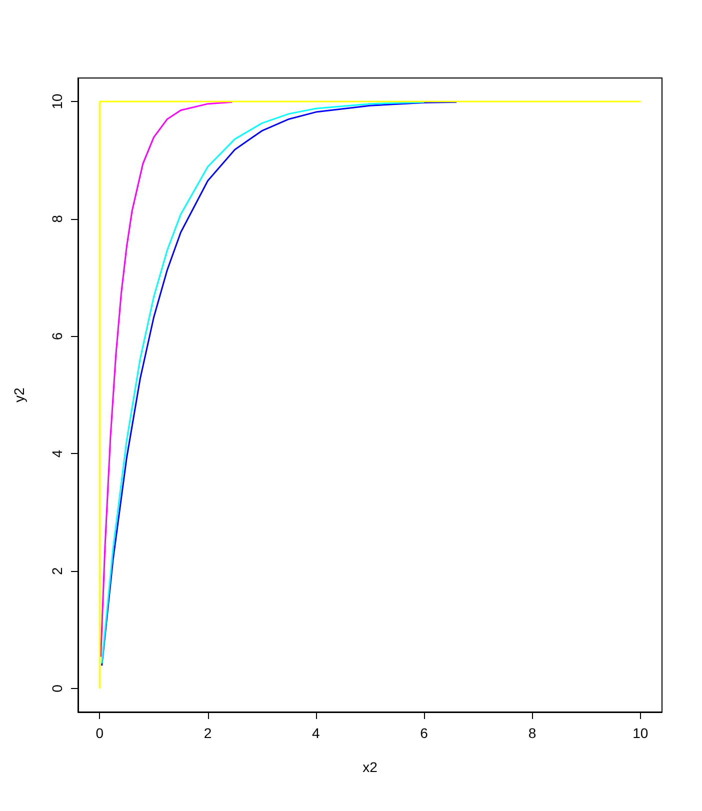 The width and height of the screenshot is (702, 811). I want to click on x-tick-label: 0, so click(100, 733).